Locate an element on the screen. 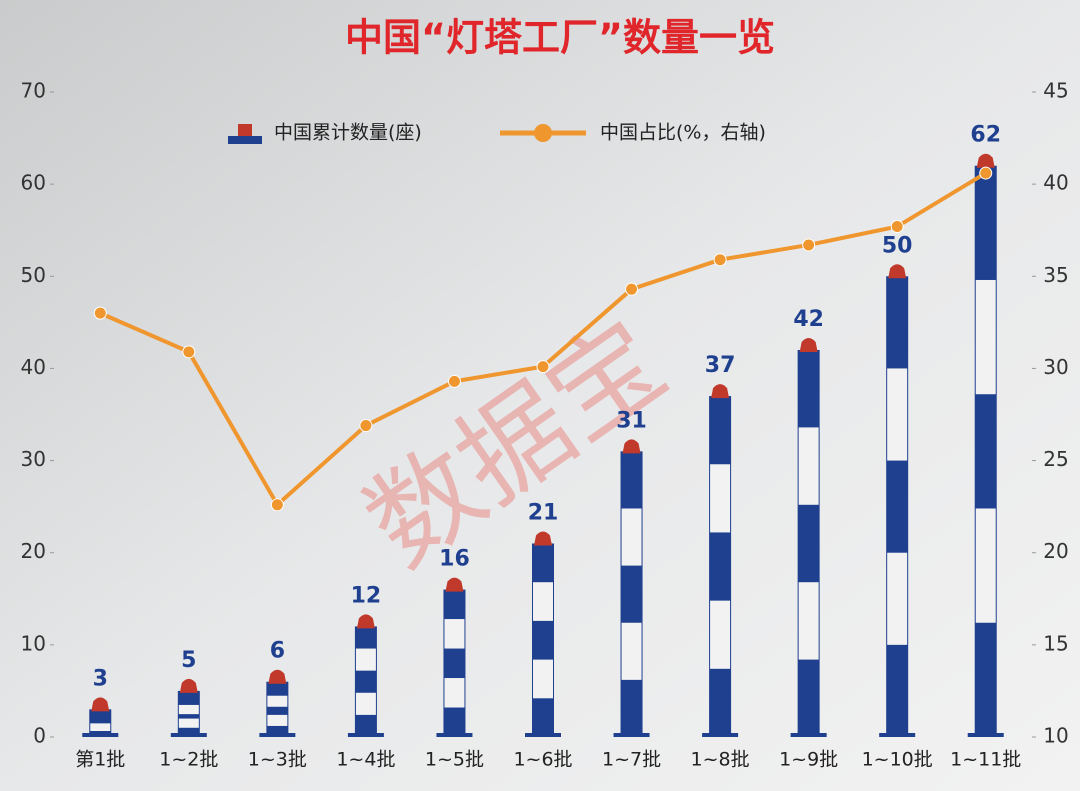 The image size is (1080, 791). data-label: 62 is located at coordinates (985, 135).